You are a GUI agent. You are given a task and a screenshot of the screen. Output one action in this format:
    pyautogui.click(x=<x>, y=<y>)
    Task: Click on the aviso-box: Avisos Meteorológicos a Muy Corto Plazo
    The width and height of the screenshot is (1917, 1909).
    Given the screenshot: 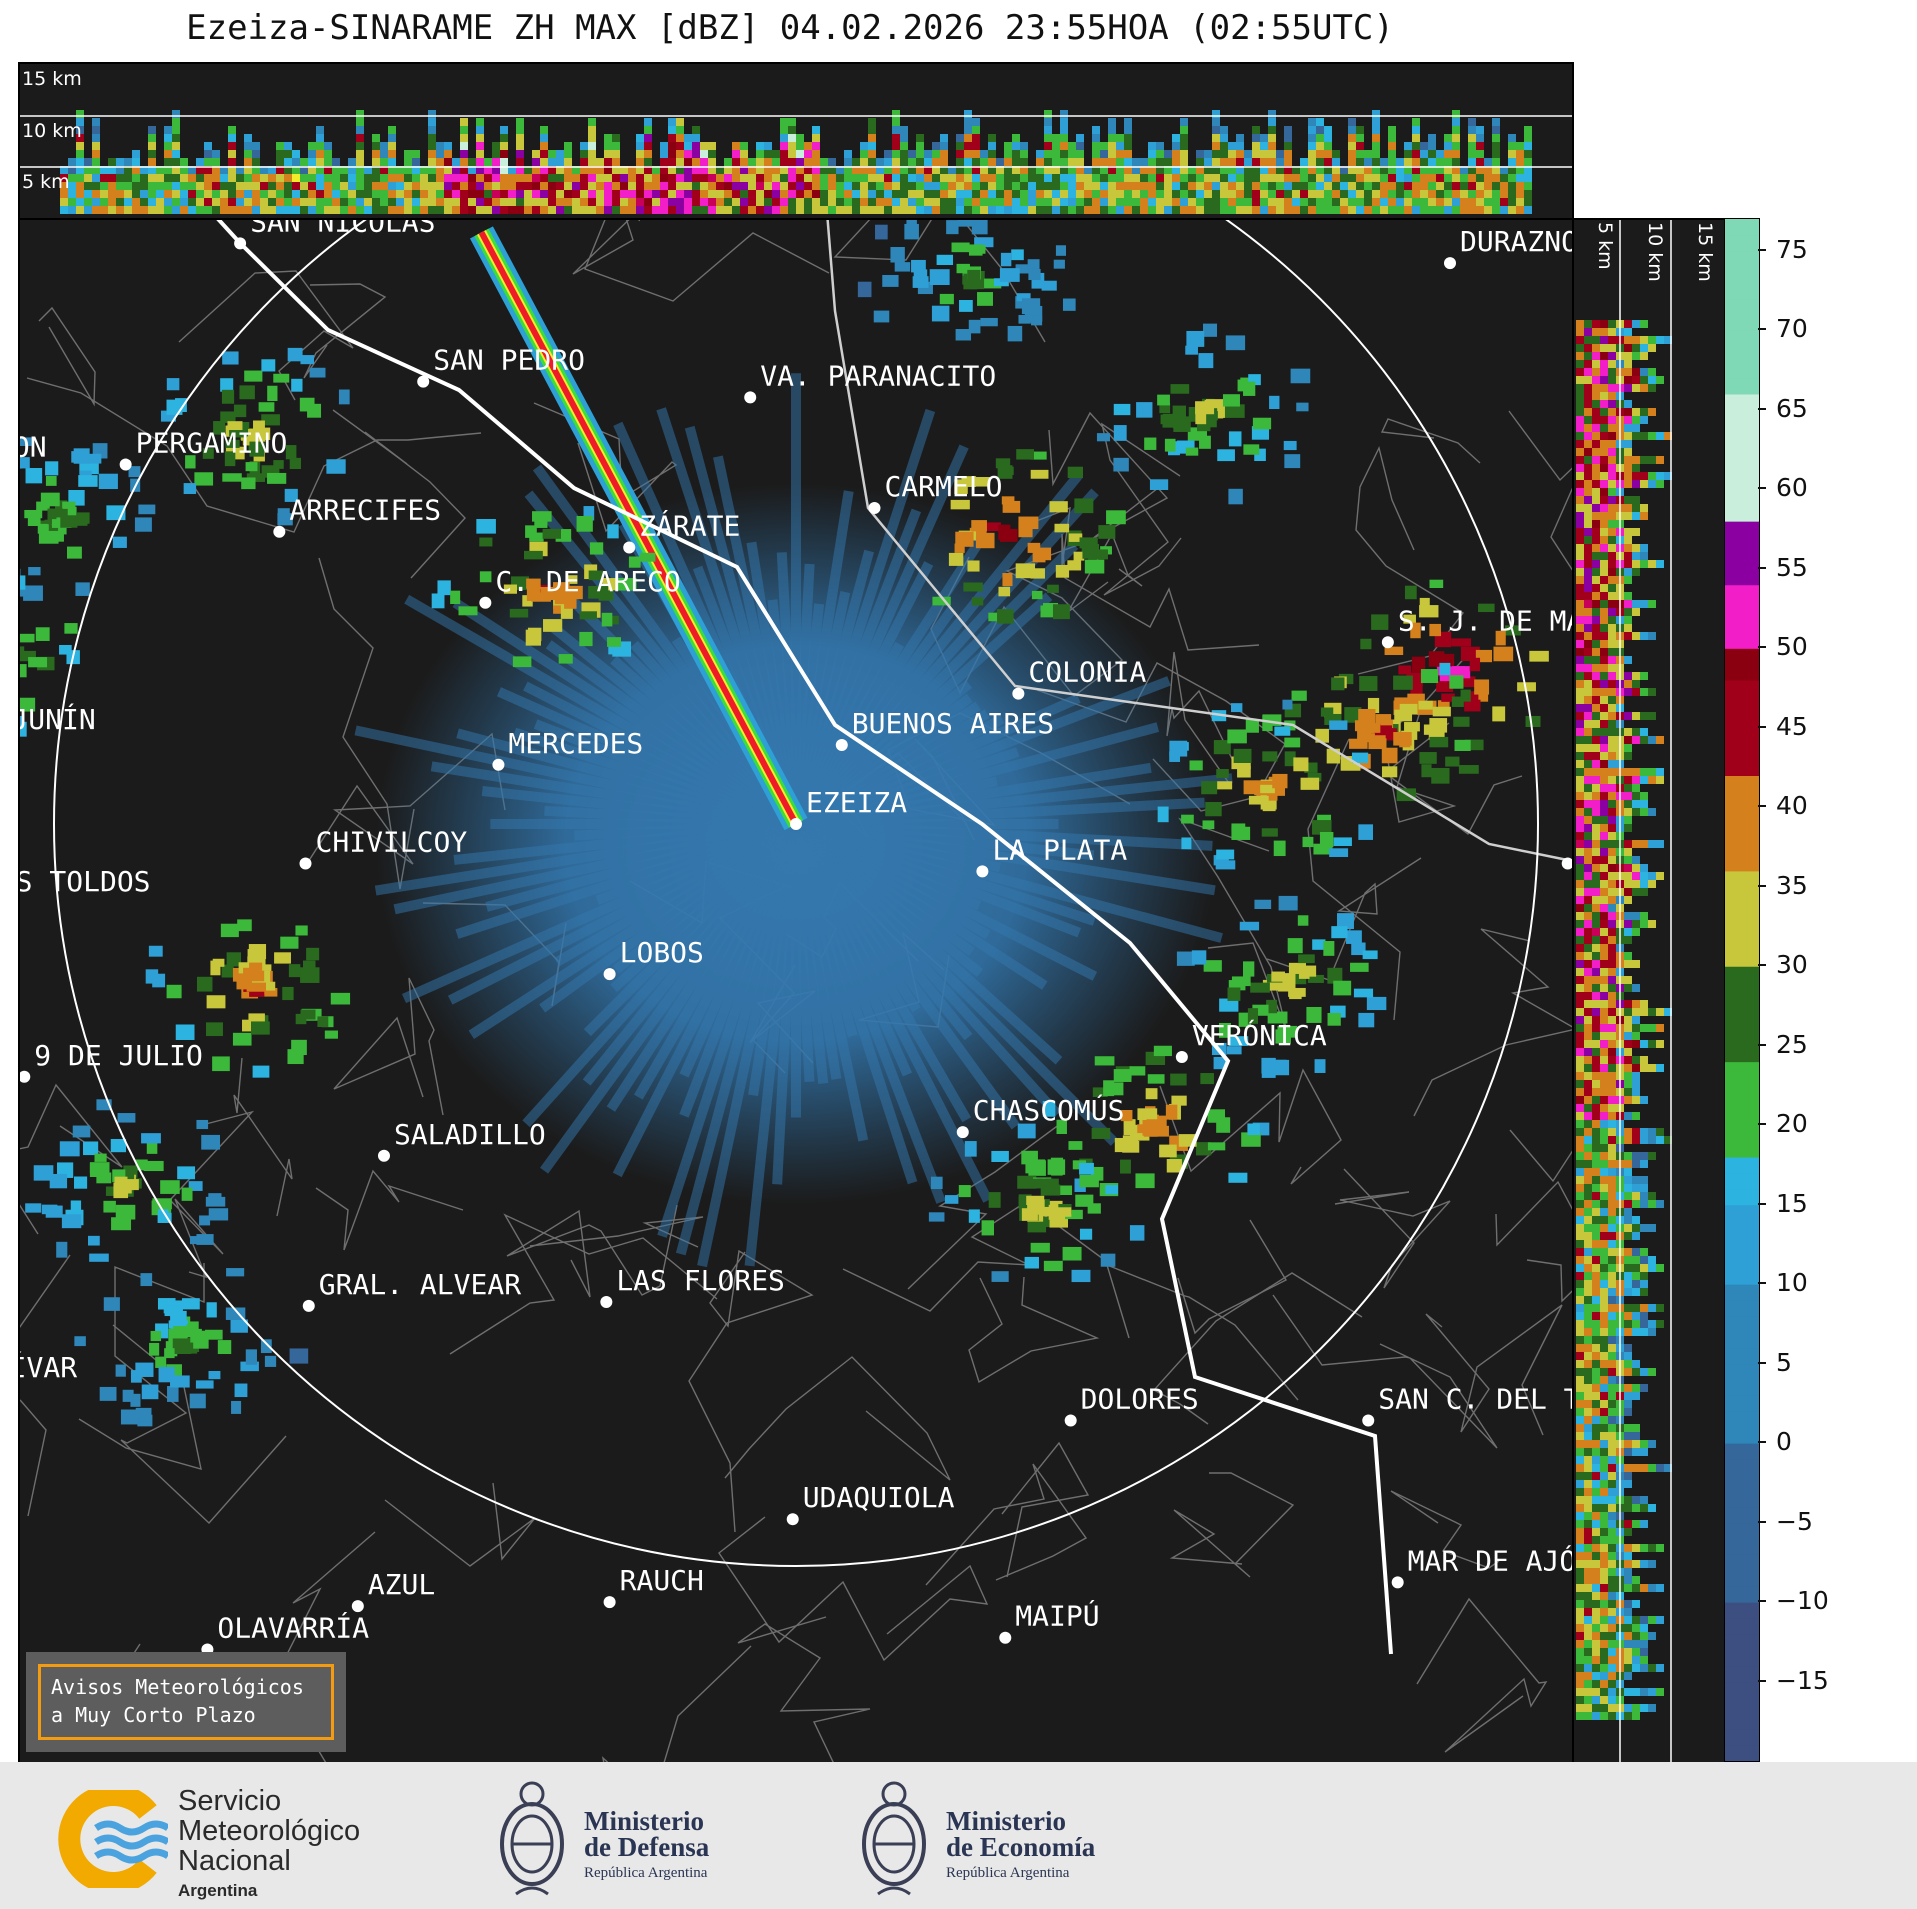 What is the action you would take?
    pyautogui.click(x=186, y=1702)
    